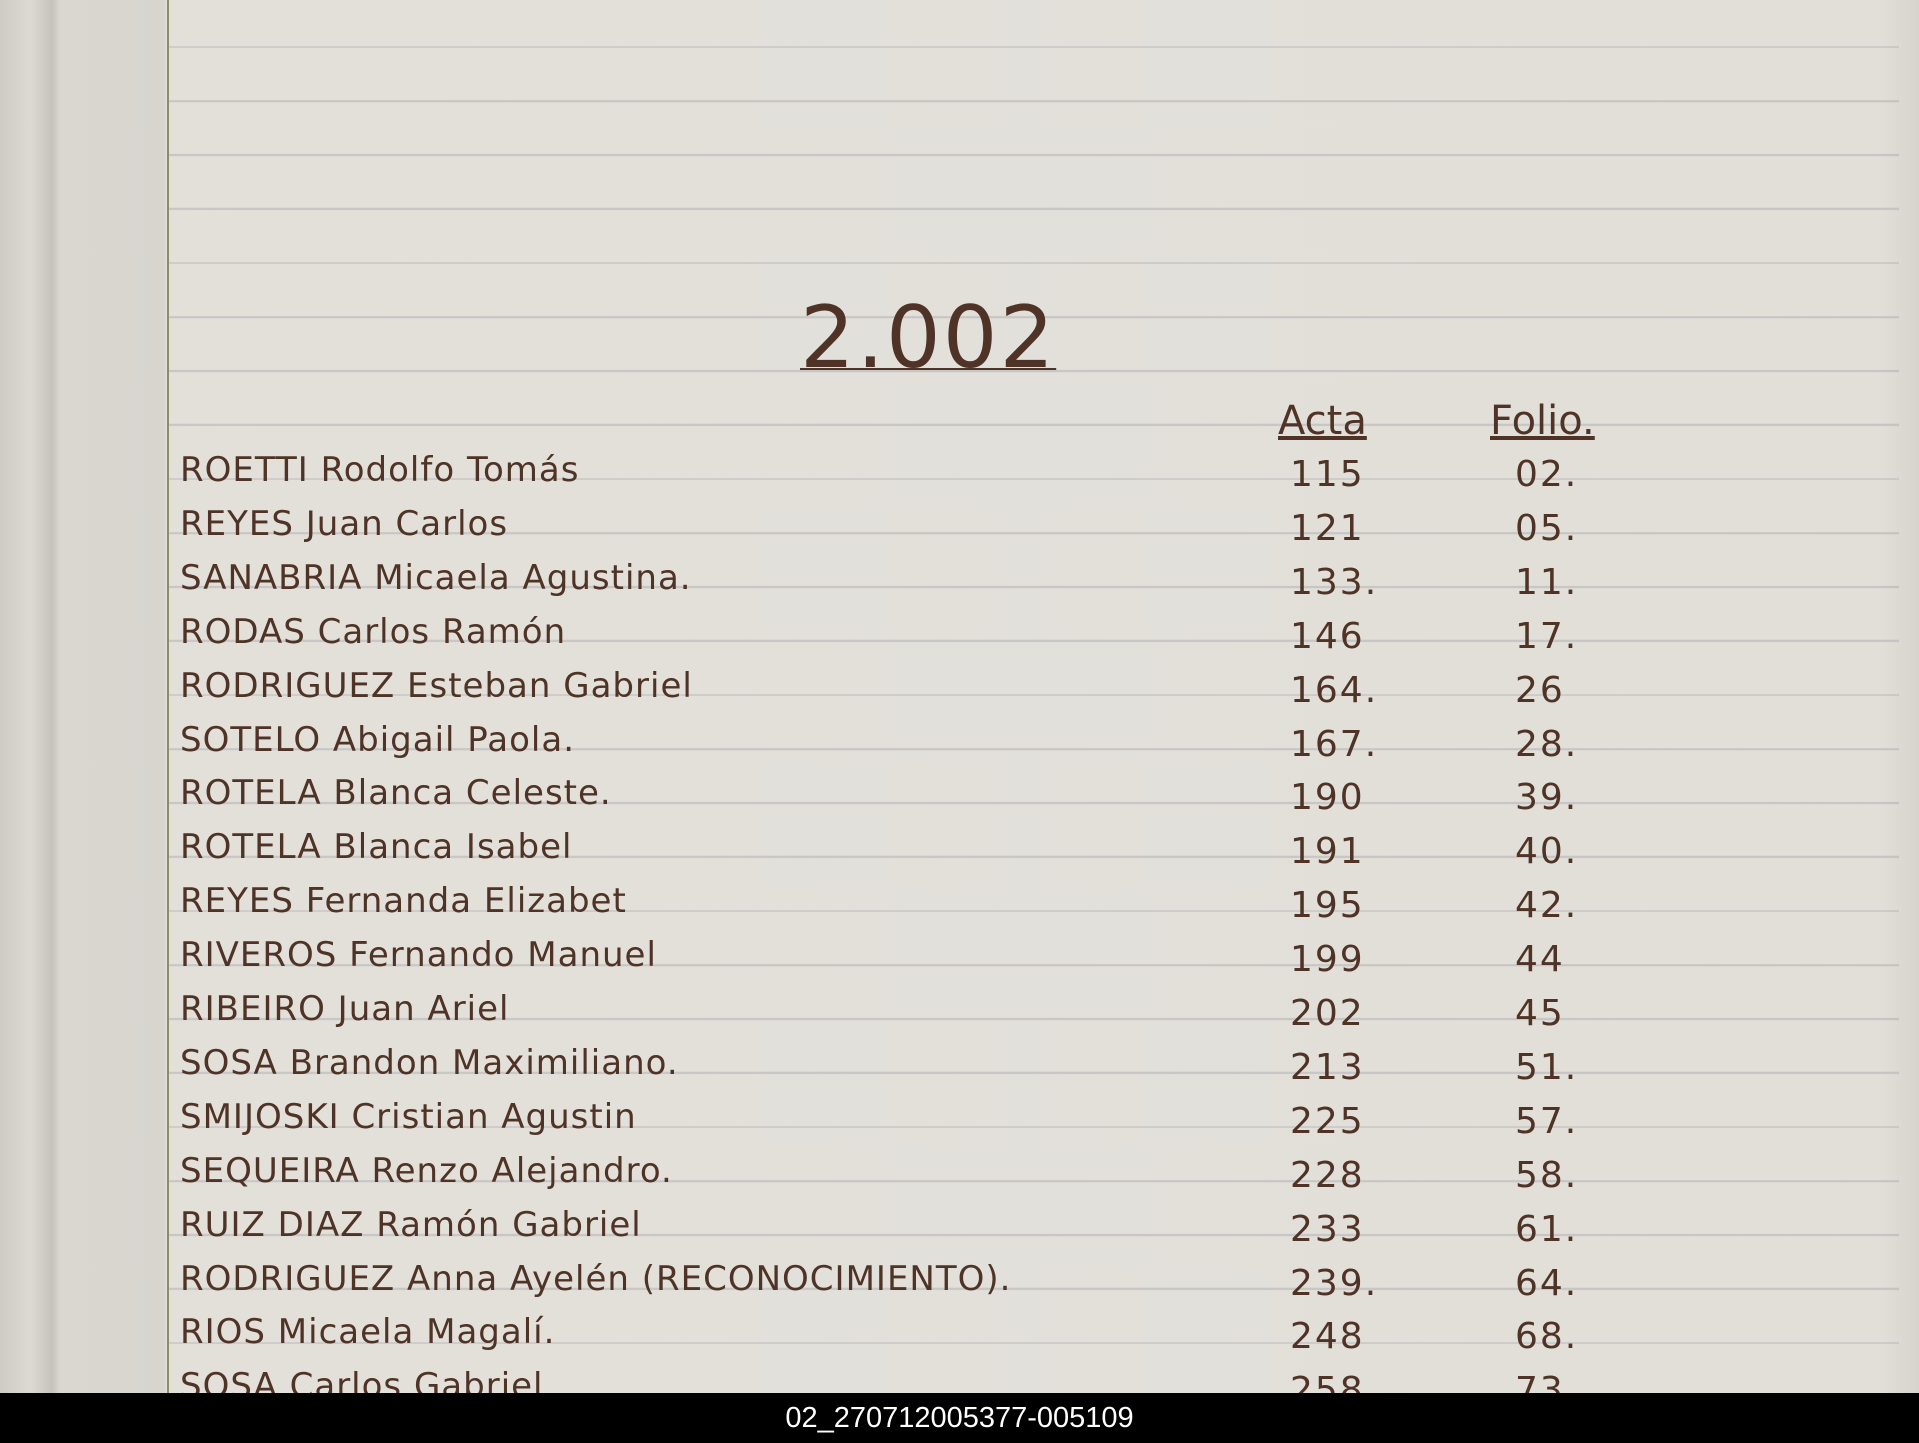 The width and height of the screenshot is (1919, 1443). What do you see at coordinates (1334, 744) in the screenshot?
I see `entry-acta: 167.` at bounding box center [1334, 744].